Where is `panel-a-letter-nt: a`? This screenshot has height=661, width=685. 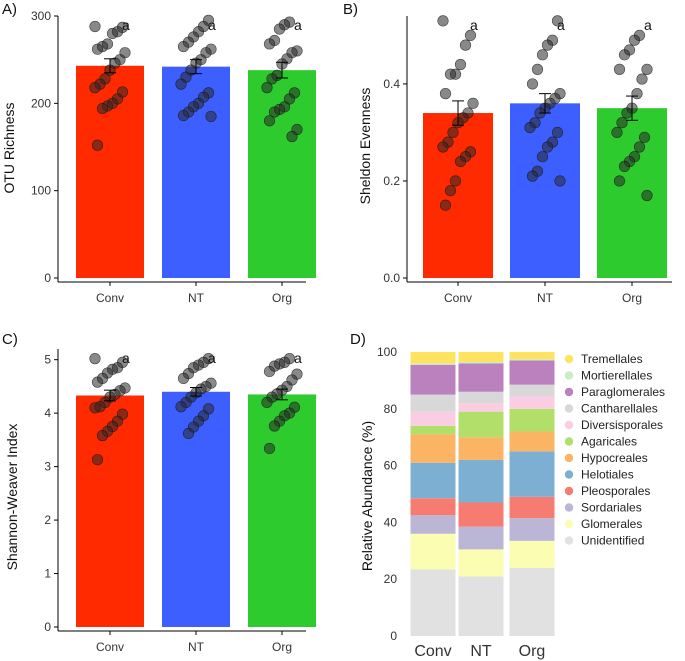
panel-a-letter-nt: a is located at coordinates (212, 25).